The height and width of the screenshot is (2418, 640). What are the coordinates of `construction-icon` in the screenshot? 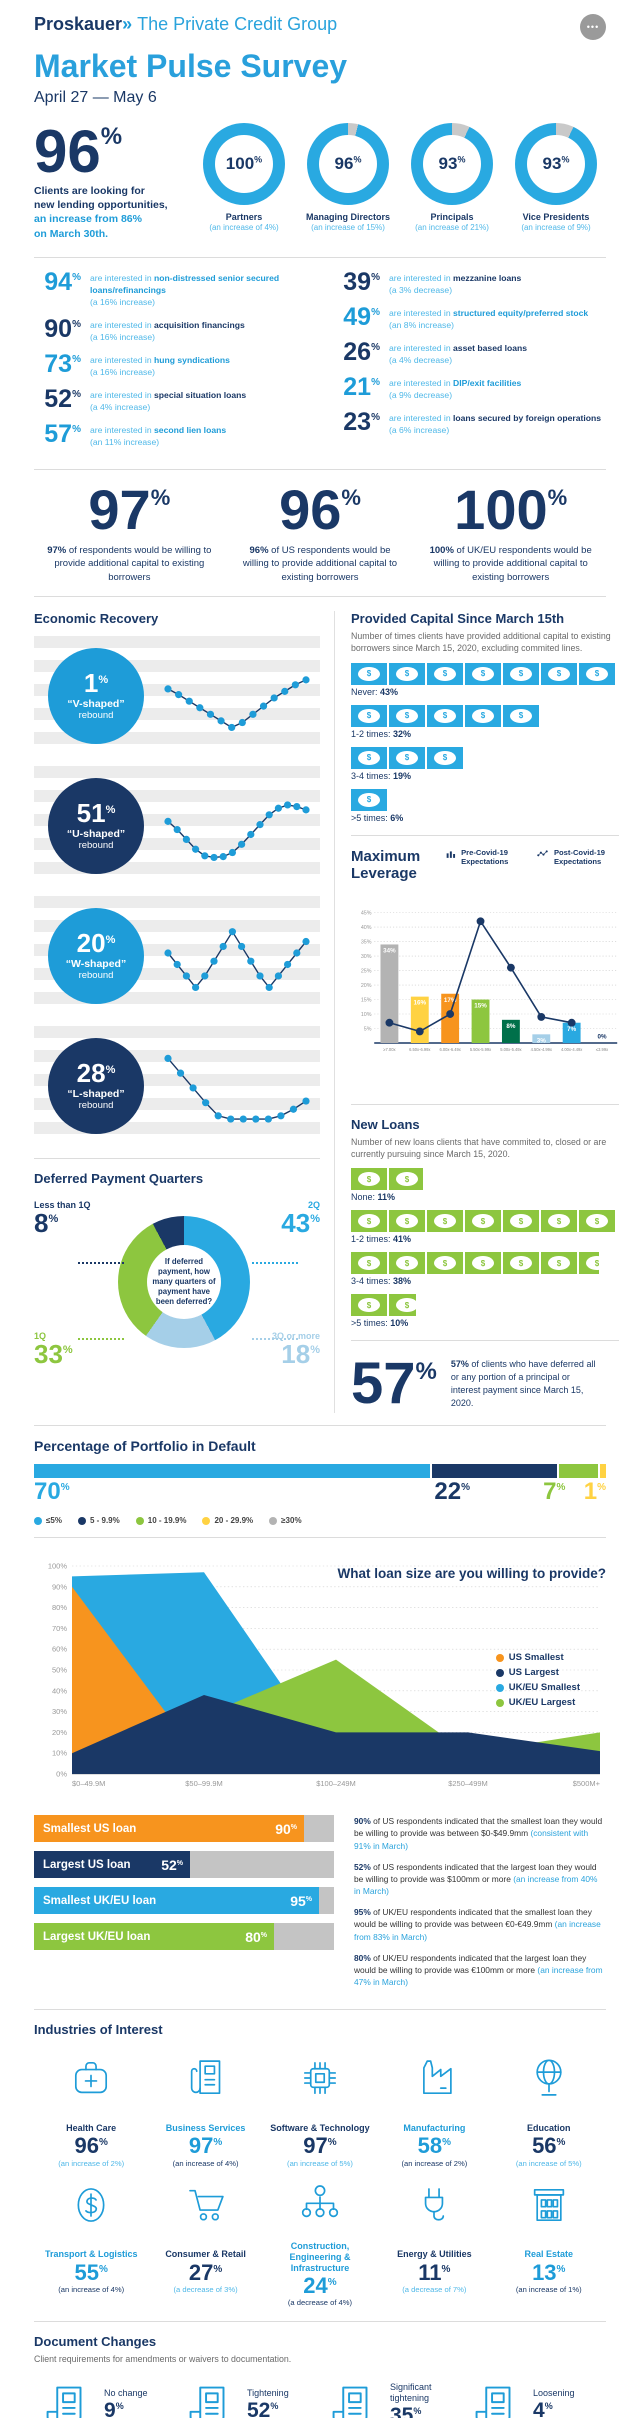 It's located at (320, 2207).